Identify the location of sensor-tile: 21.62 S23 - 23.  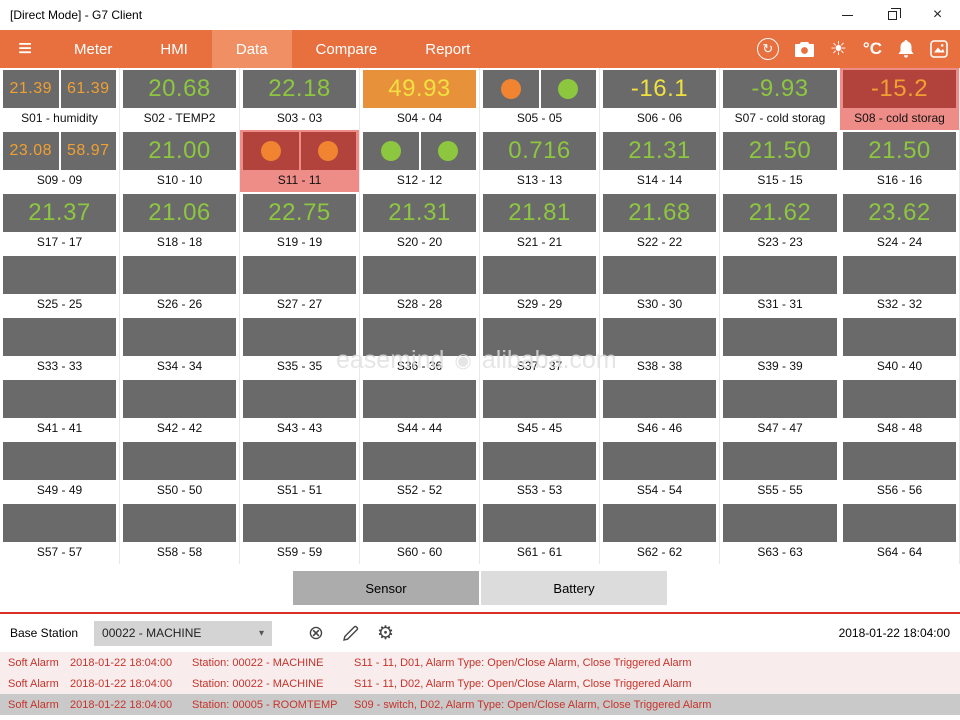
(780, 223).